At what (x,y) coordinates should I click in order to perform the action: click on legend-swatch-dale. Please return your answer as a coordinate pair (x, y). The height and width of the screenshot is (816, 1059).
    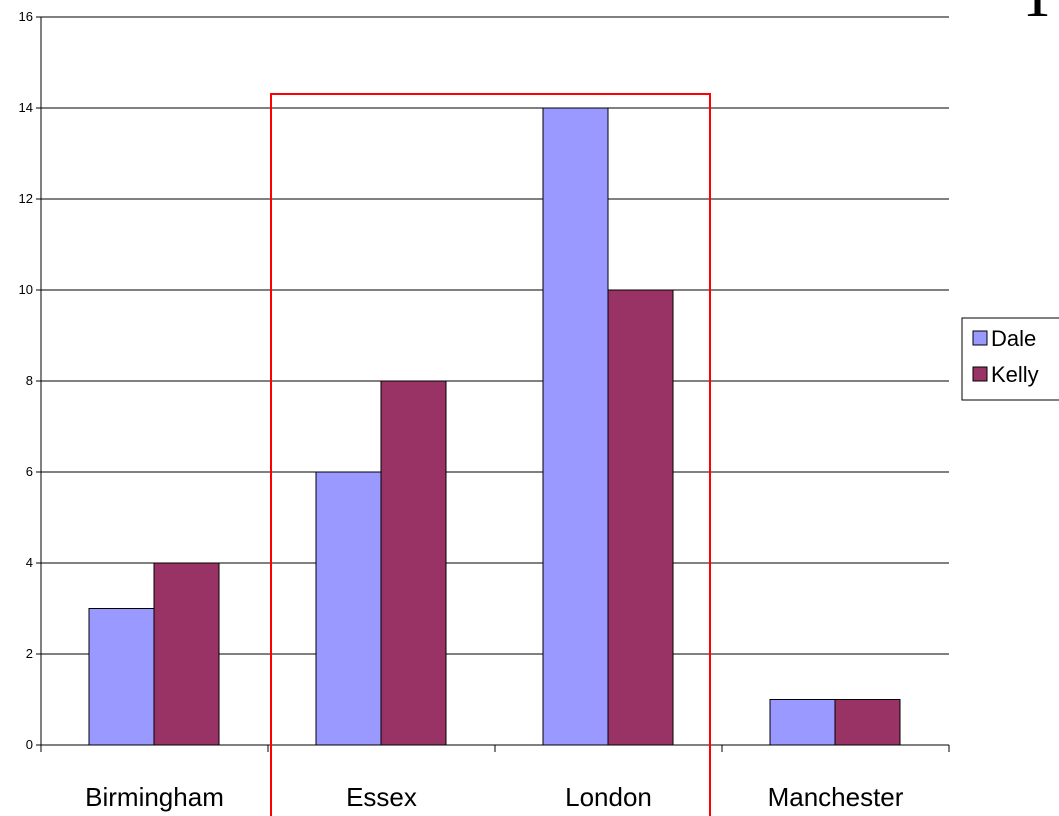
    Looking at the image, I should click on (980, 338).